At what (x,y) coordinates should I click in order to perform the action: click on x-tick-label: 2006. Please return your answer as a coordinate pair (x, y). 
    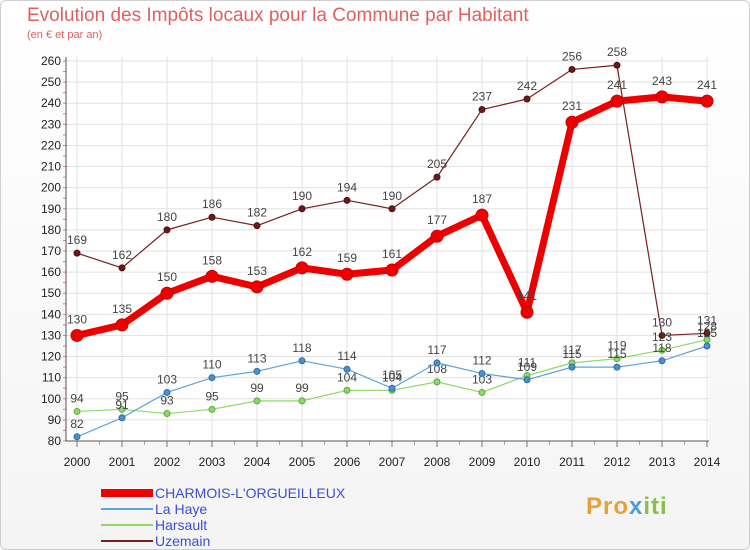
    Looking at the image, I should click on (347, 462).